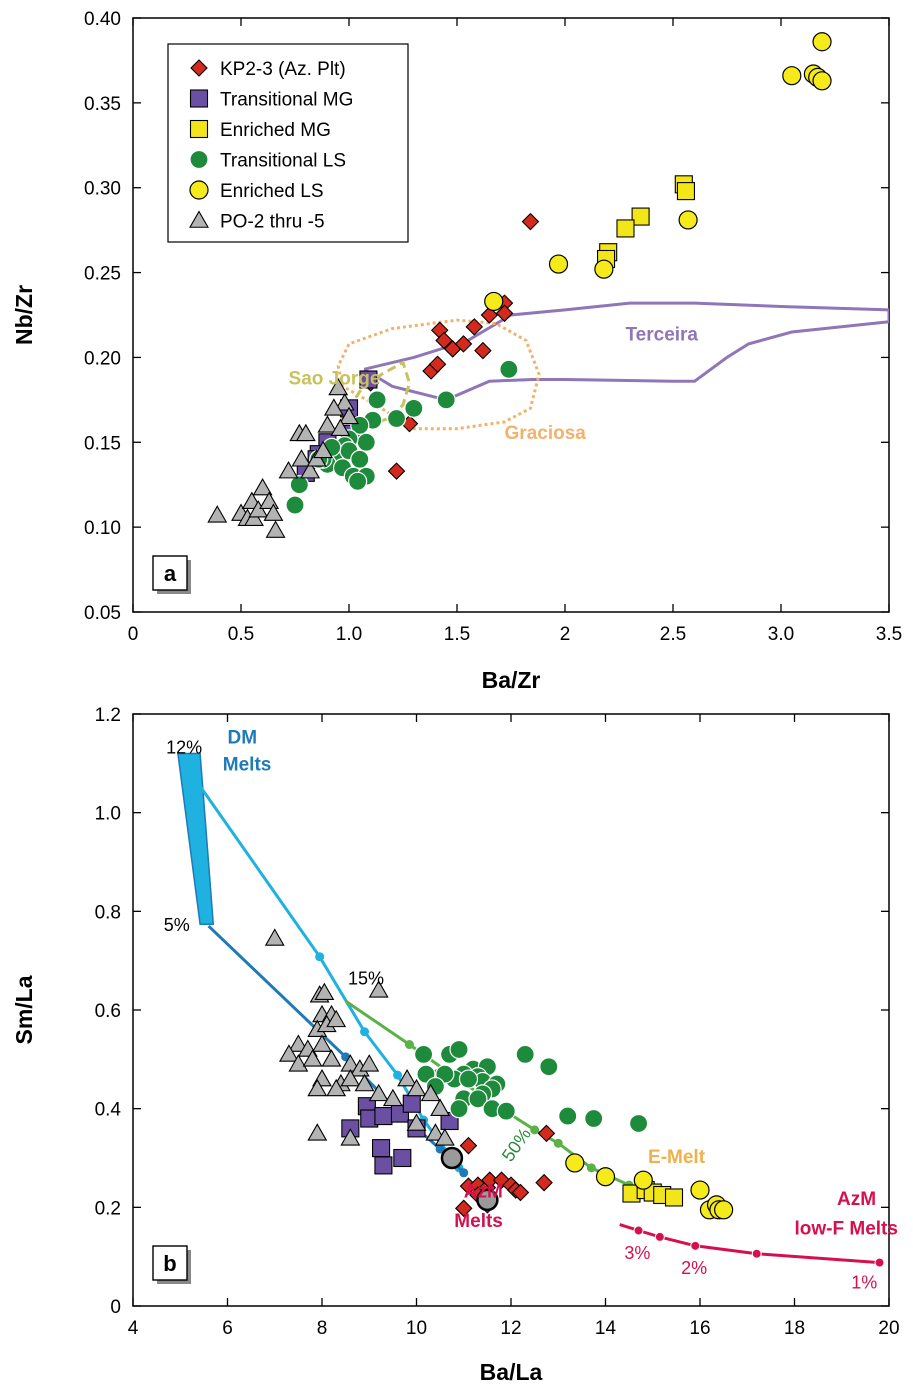  Describe the element at coordinates (864, 1283) in the screenshot. I see `annotation-1: 1%` at that location.